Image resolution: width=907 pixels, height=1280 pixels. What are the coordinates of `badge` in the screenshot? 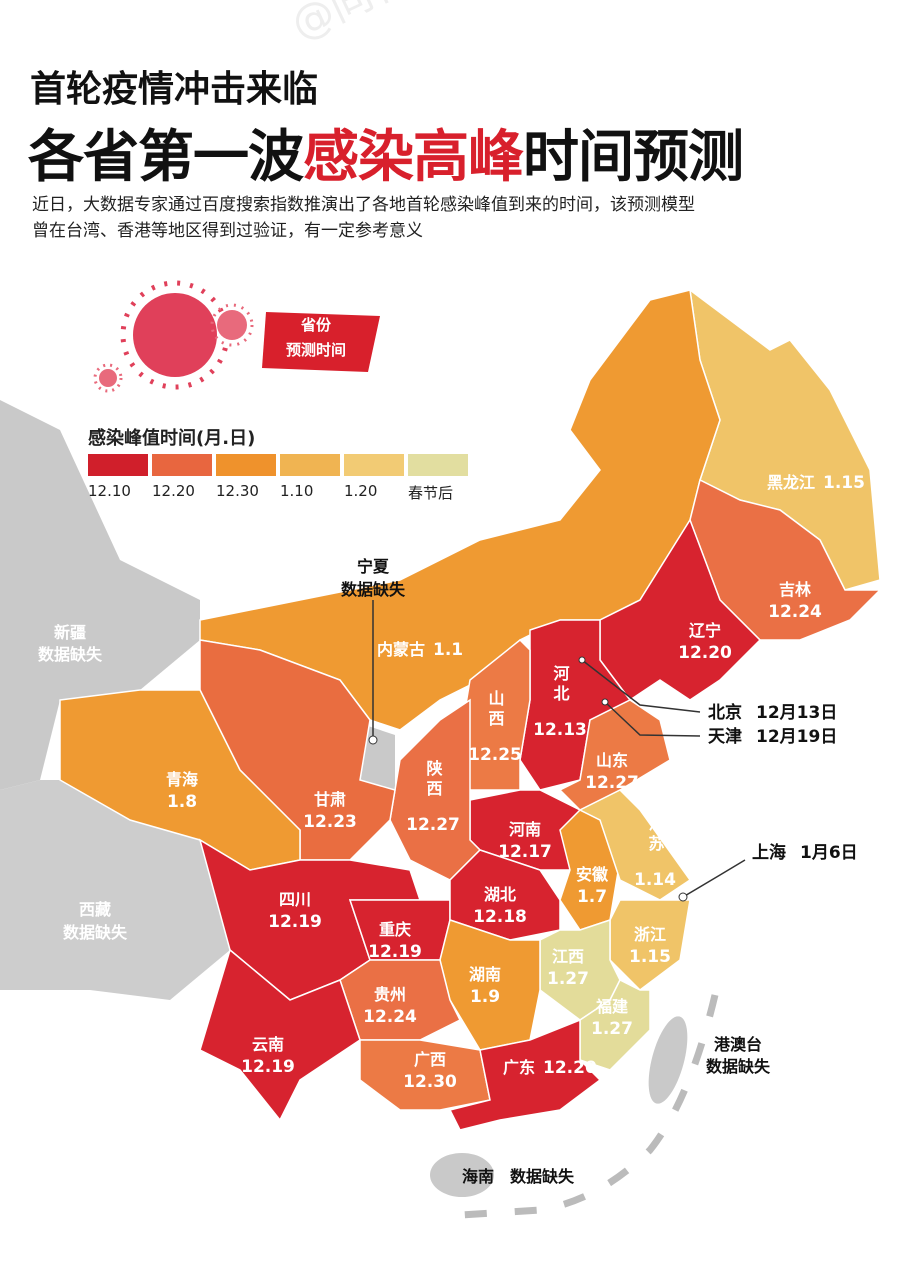 It's located at (321, 342).